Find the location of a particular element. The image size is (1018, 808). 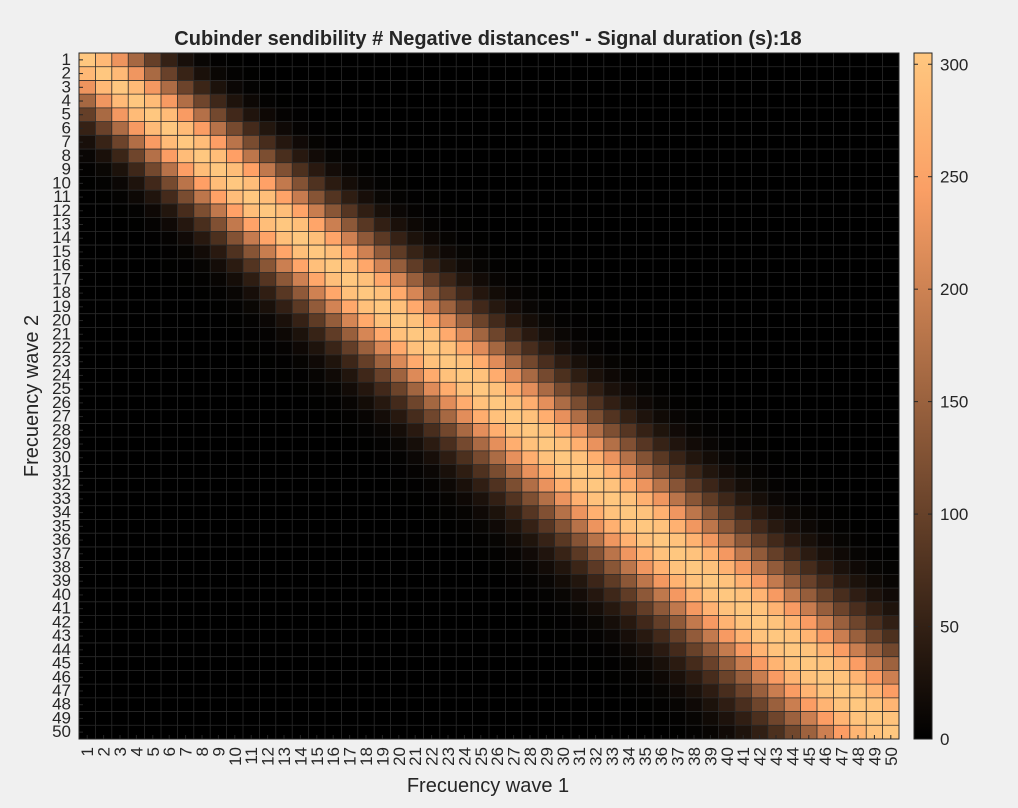

y-tick-label: 43 is located at coordinates (61, 635).